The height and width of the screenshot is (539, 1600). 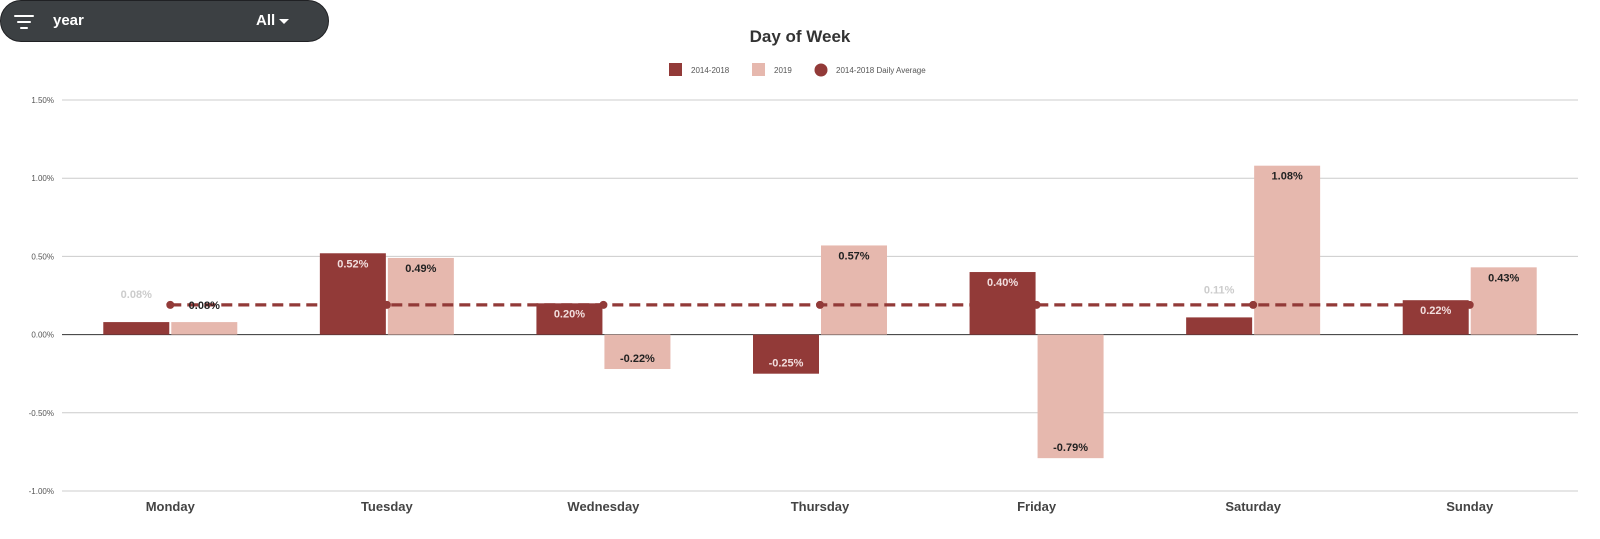 What do you see at coordinates (772, 69) in the screenshot?
I see `legend-item: 2019` at bounding box center [772, 69].